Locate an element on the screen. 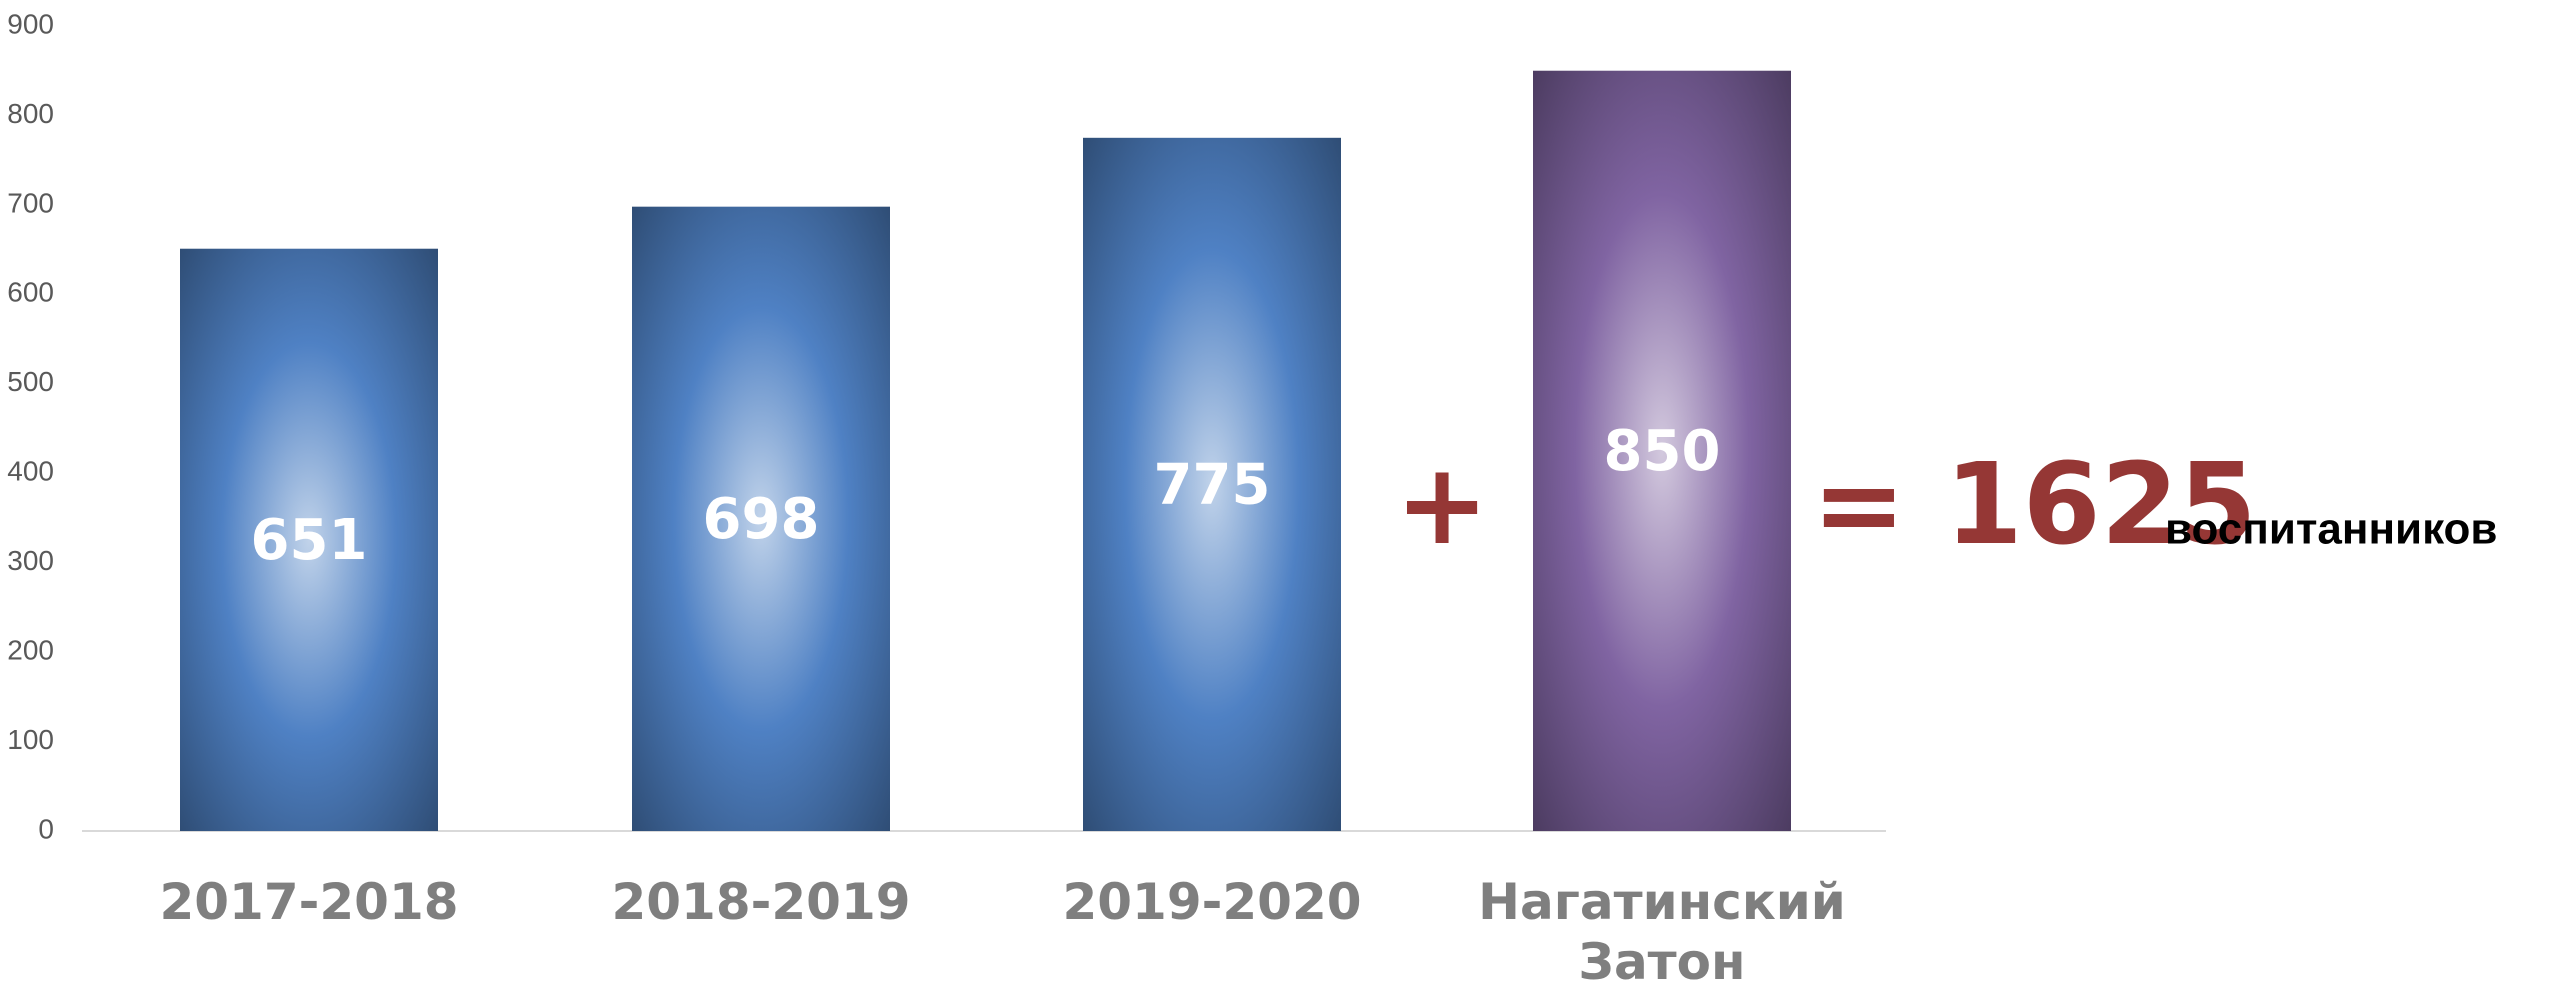 The height and width of the screenshot is (992, 2560). y-tick-label: 400 is located at coordinates (30, 471).